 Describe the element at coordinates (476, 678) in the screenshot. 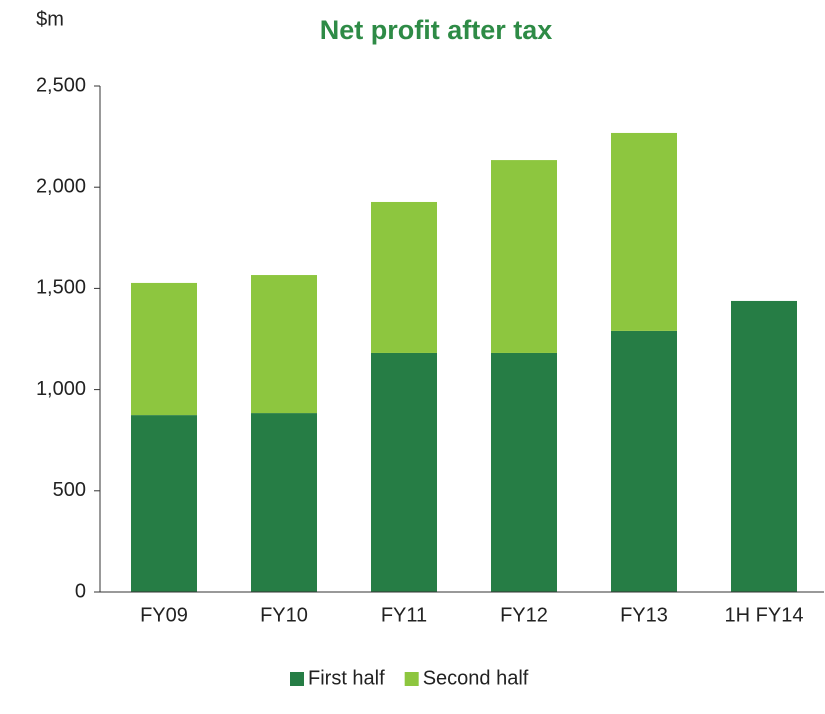

I see `legend-label: Second half` at that location.